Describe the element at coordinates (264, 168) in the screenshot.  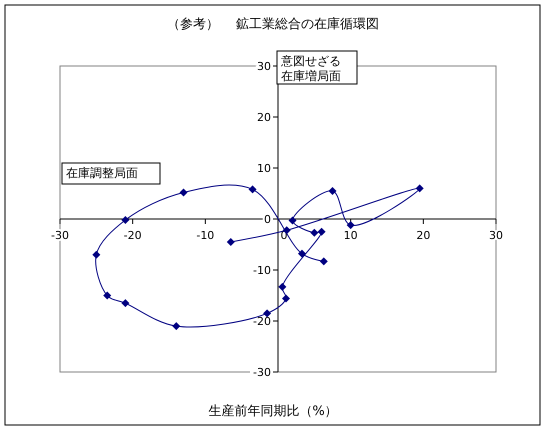
I see `y-tick-label: 10` at that location.